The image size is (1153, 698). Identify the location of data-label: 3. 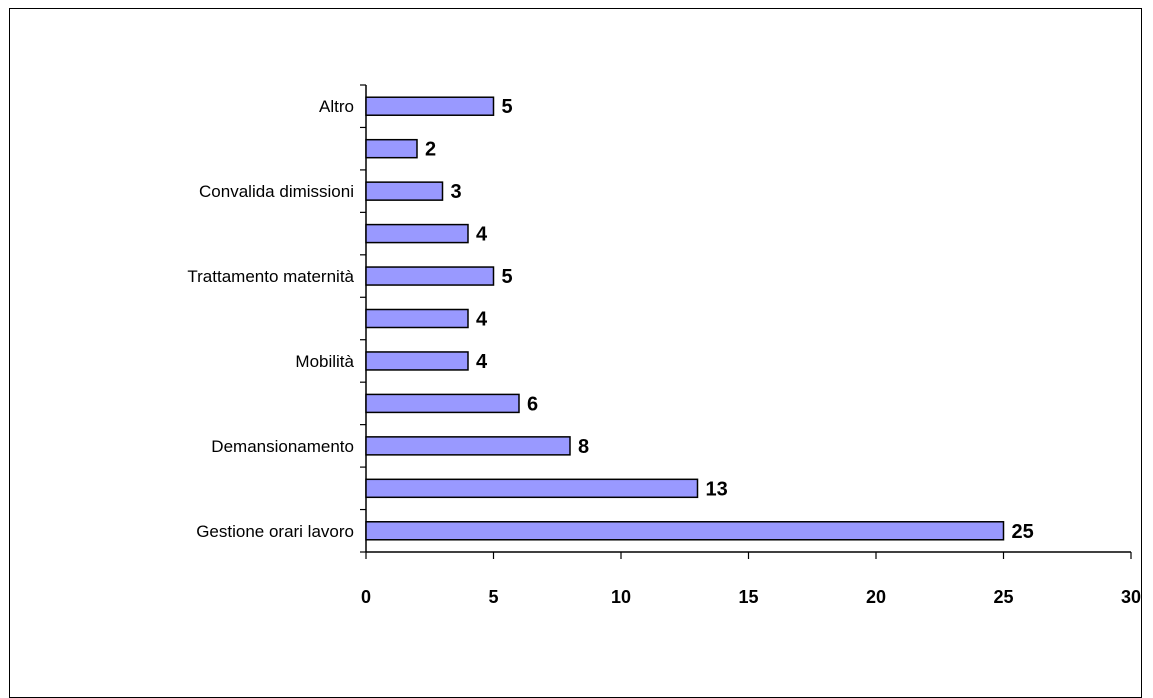
(456, 192).